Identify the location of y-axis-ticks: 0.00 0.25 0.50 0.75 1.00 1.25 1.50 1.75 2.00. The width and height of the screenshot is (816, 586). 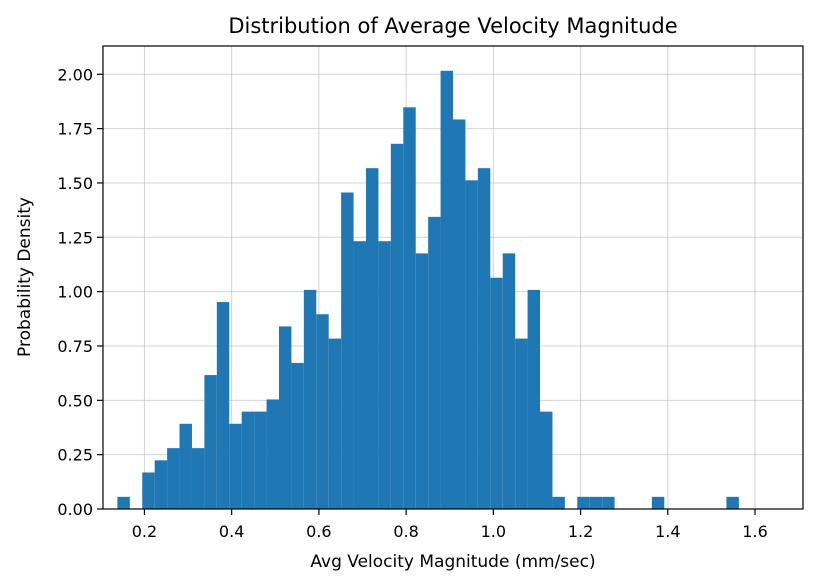
(80, 292).